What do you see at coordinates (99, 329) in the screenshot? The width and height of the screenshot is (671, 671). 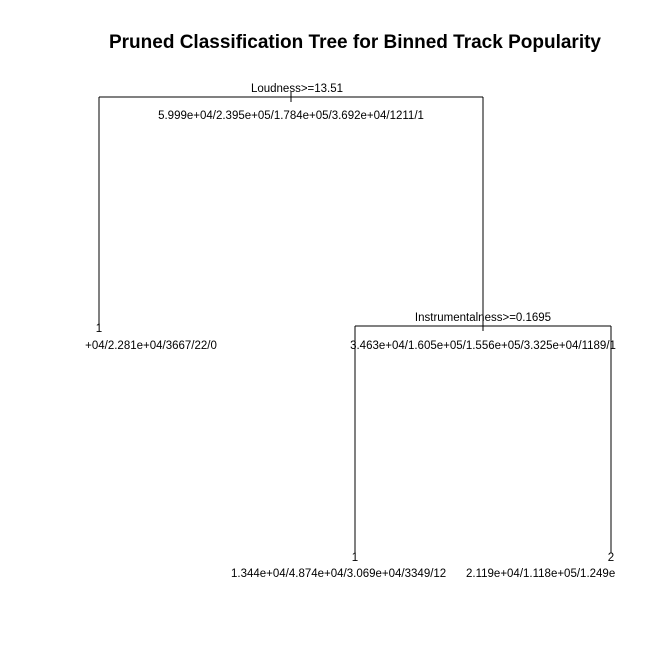 I see `left-leaf-class-label: 1` at bounding box center [99, 329].